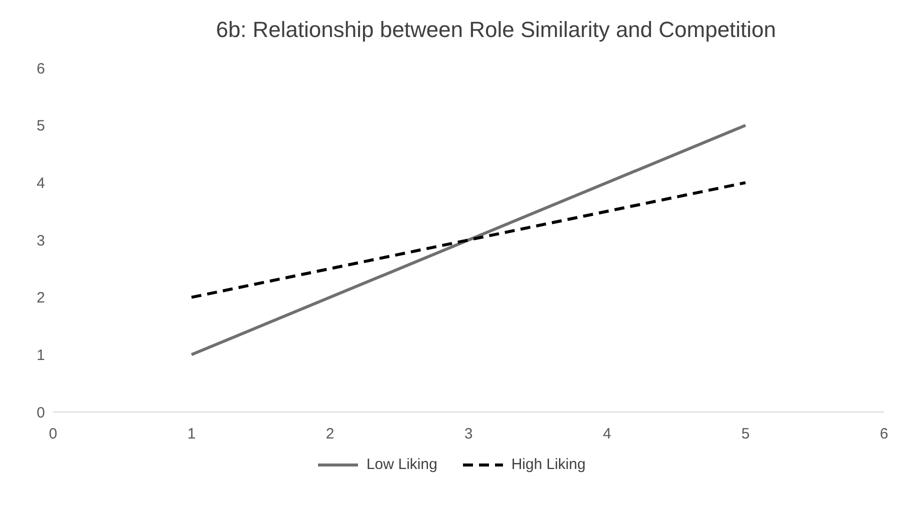 The image size is (902, 508). Describe the element at coordinates (40, 126) in the screenshot. I see `y-tick-label: 5` at that location.